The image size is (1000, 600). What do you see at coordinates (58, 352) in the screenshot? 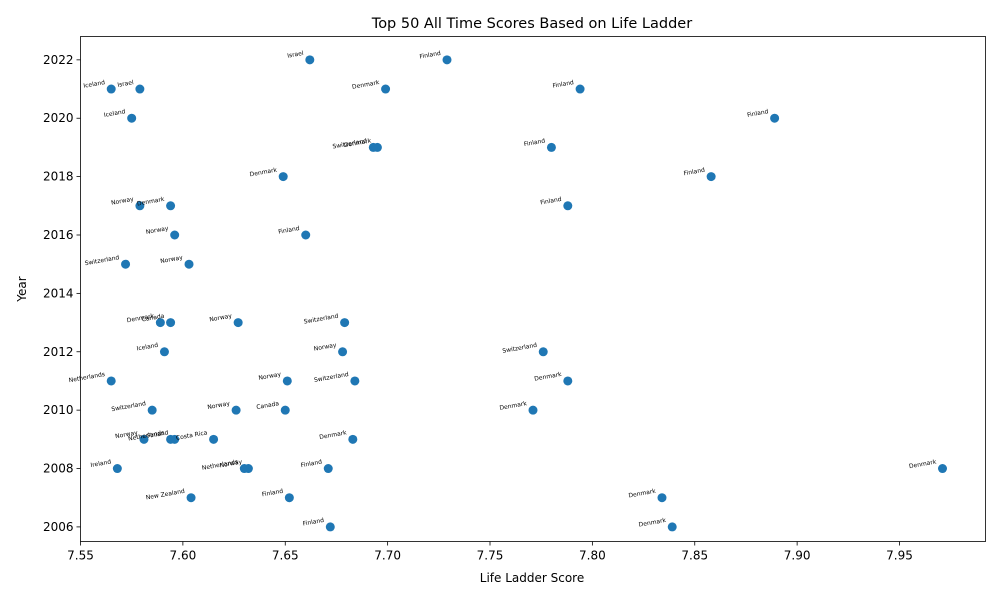
I see `y-tick-label: 2012` at bounding box center [58, 352].